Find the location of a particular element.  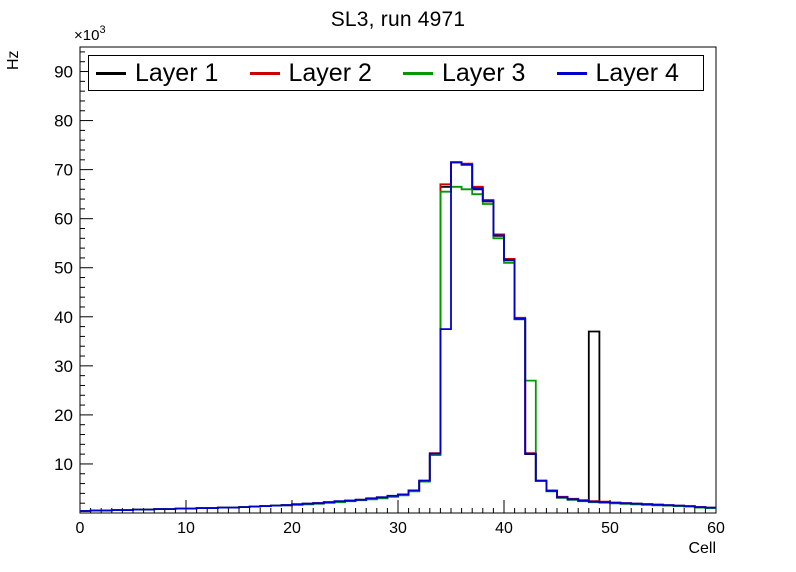

x-tick-label: 50 is located at coordinates (610, 528).